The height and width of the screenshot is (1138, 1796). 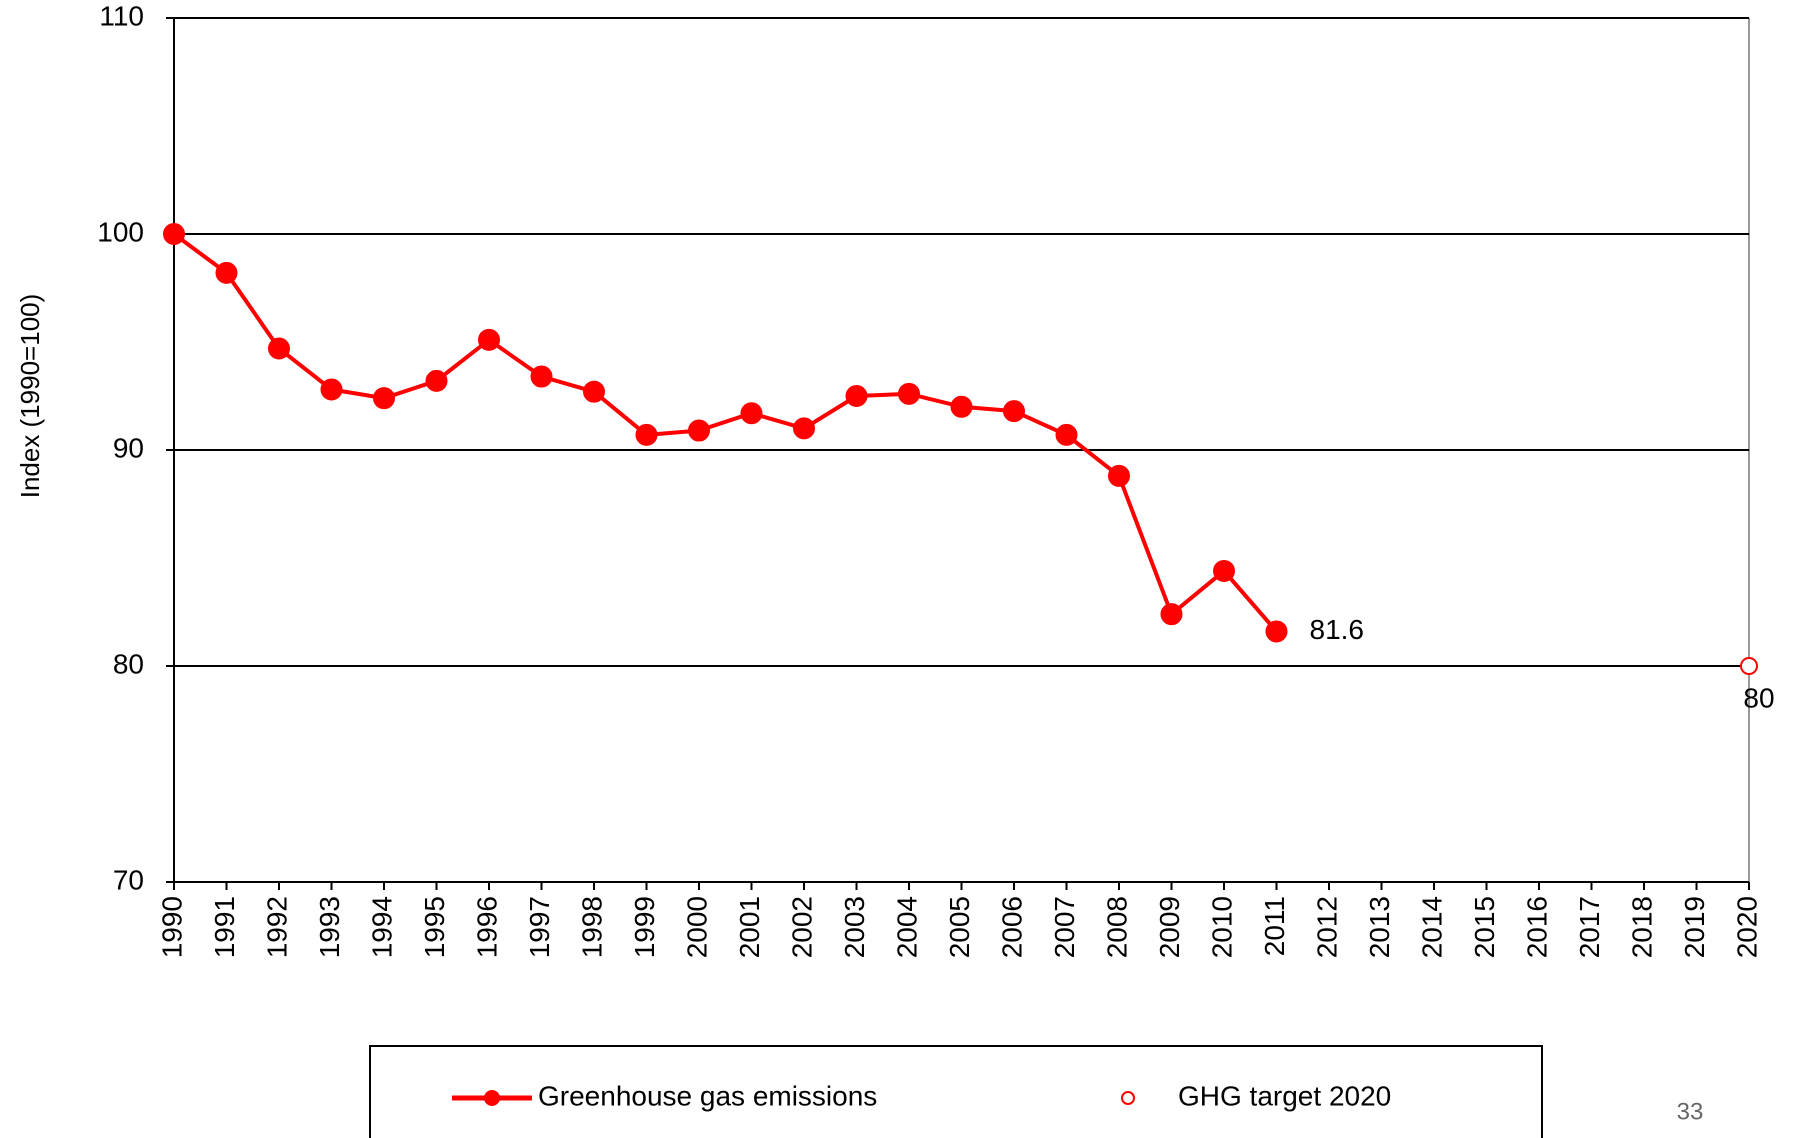 What do you see at coordinates (1326, 927) in the screenshot?
I see `x-tick-label: 2012` at bounding box center [1326, 927].